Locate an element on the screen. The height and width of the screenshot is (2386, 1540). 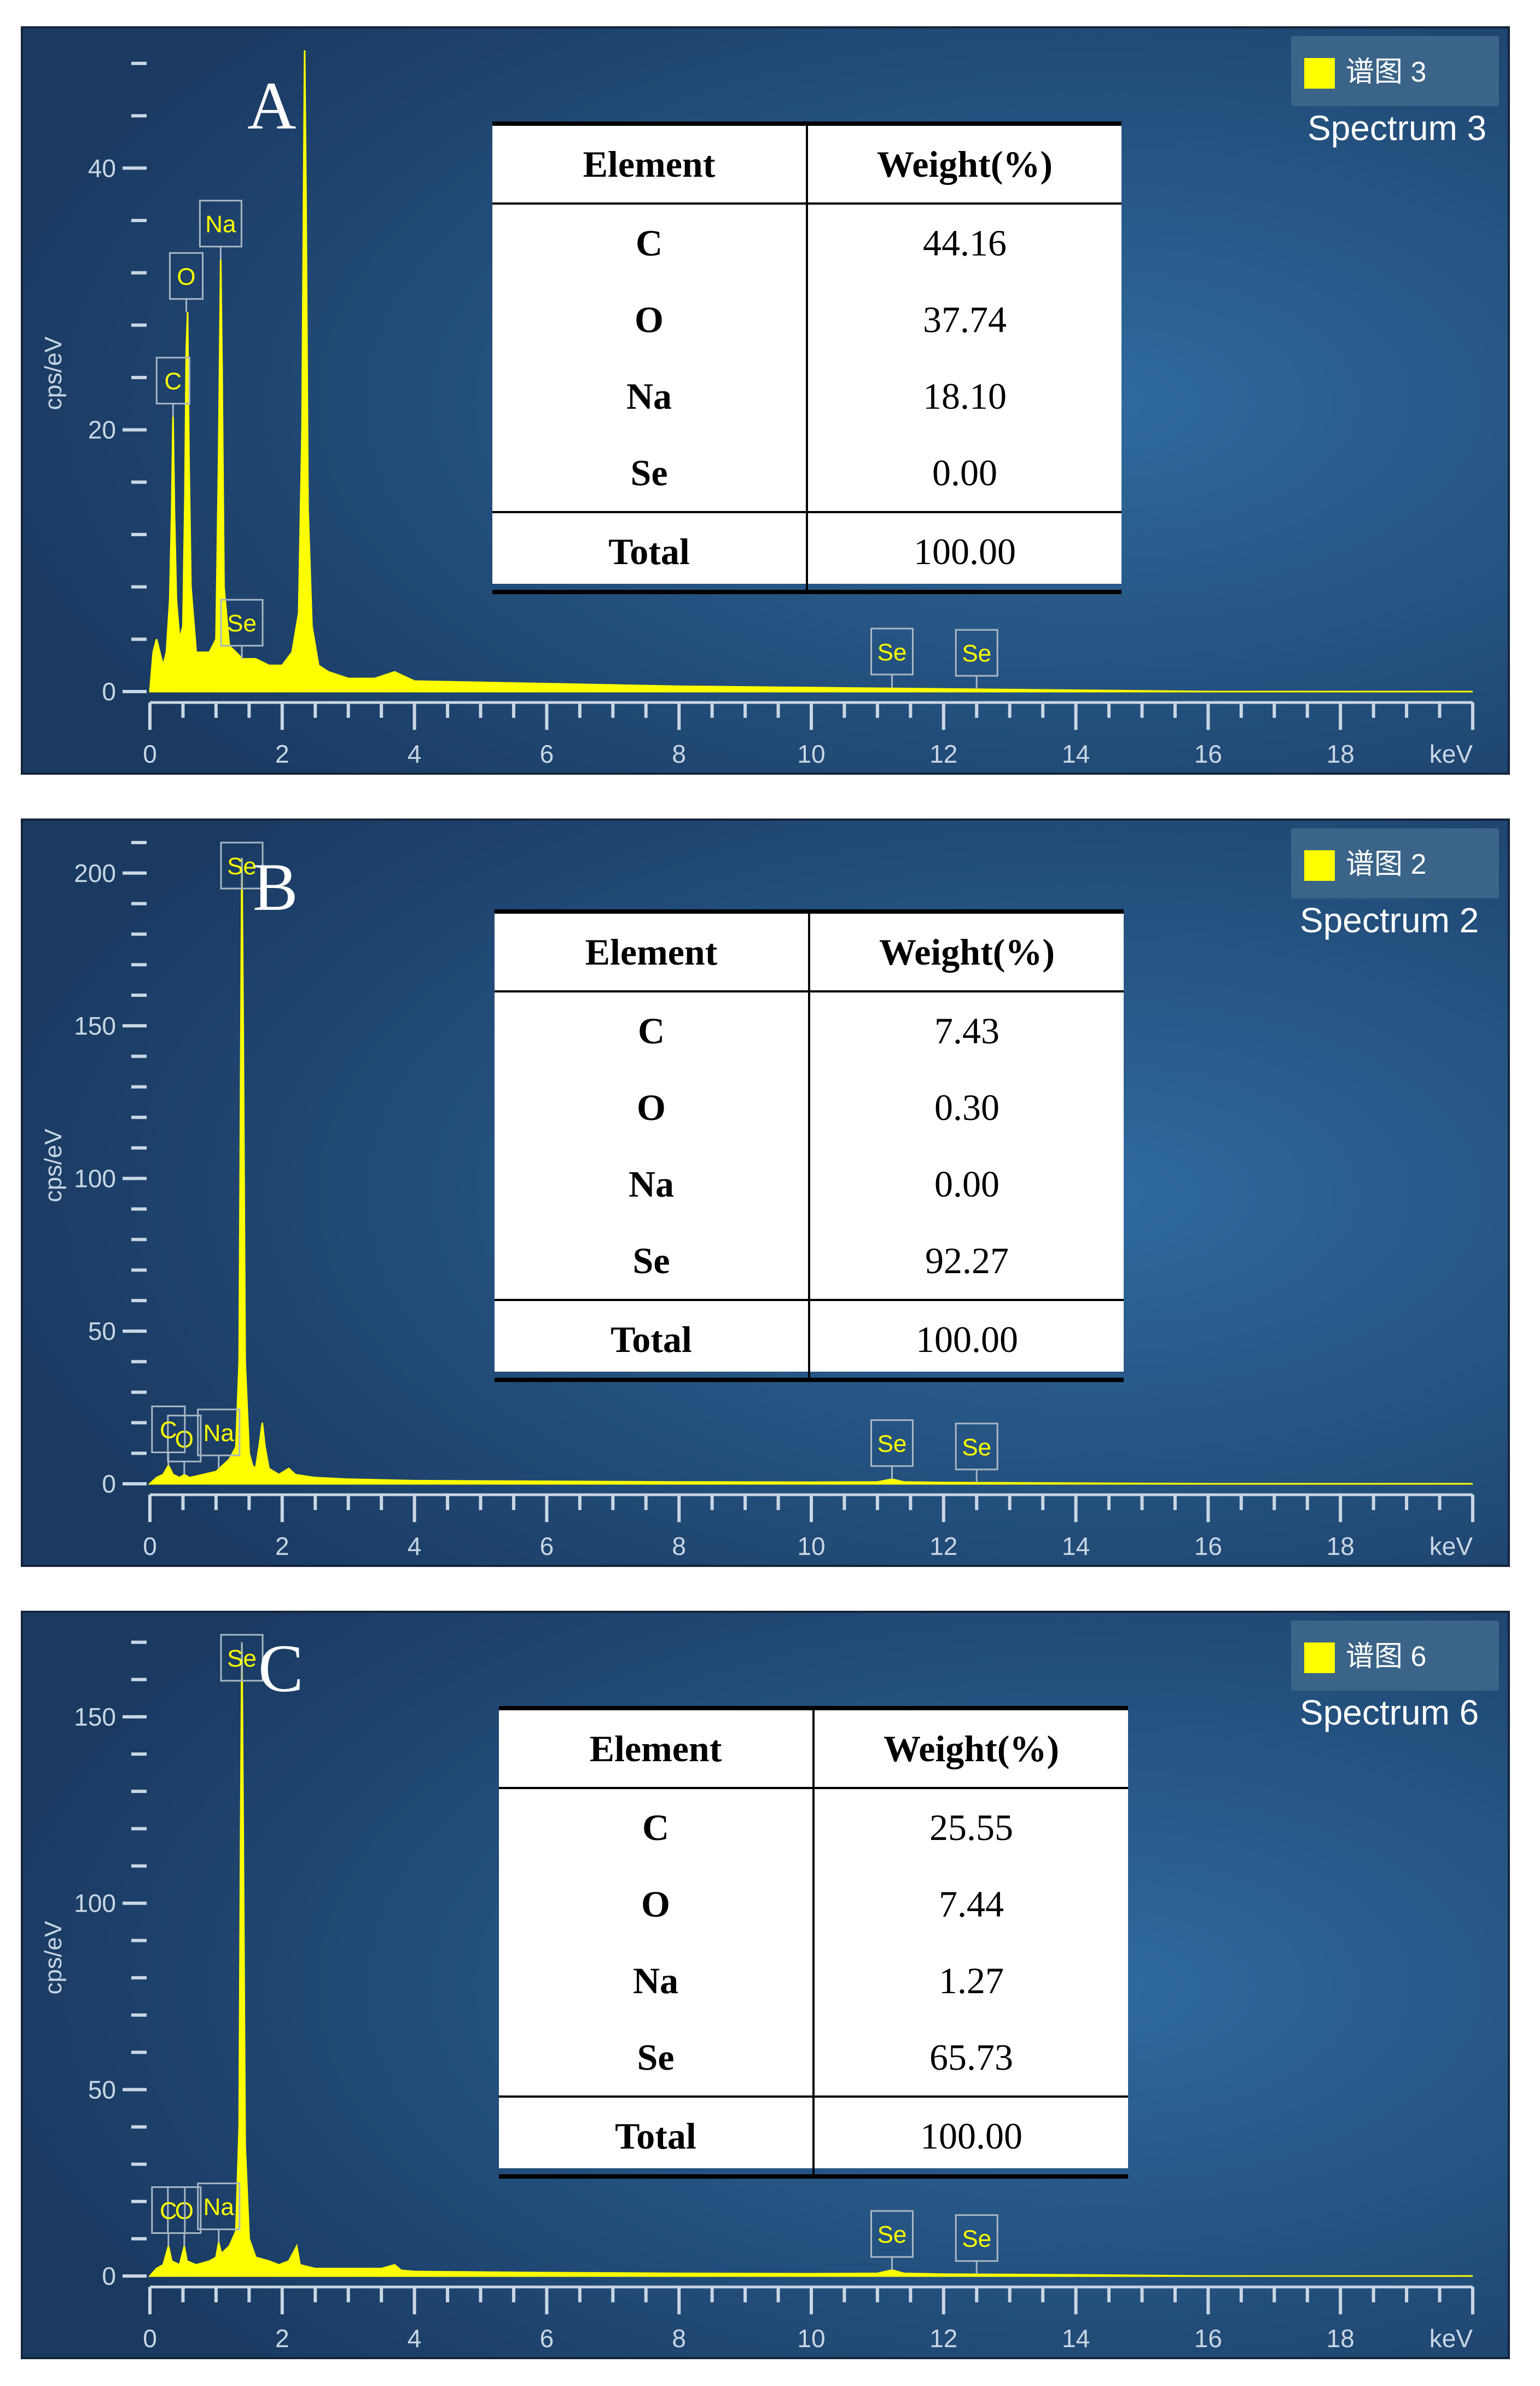
peak-label: Na is located at coordinates (220, 224).